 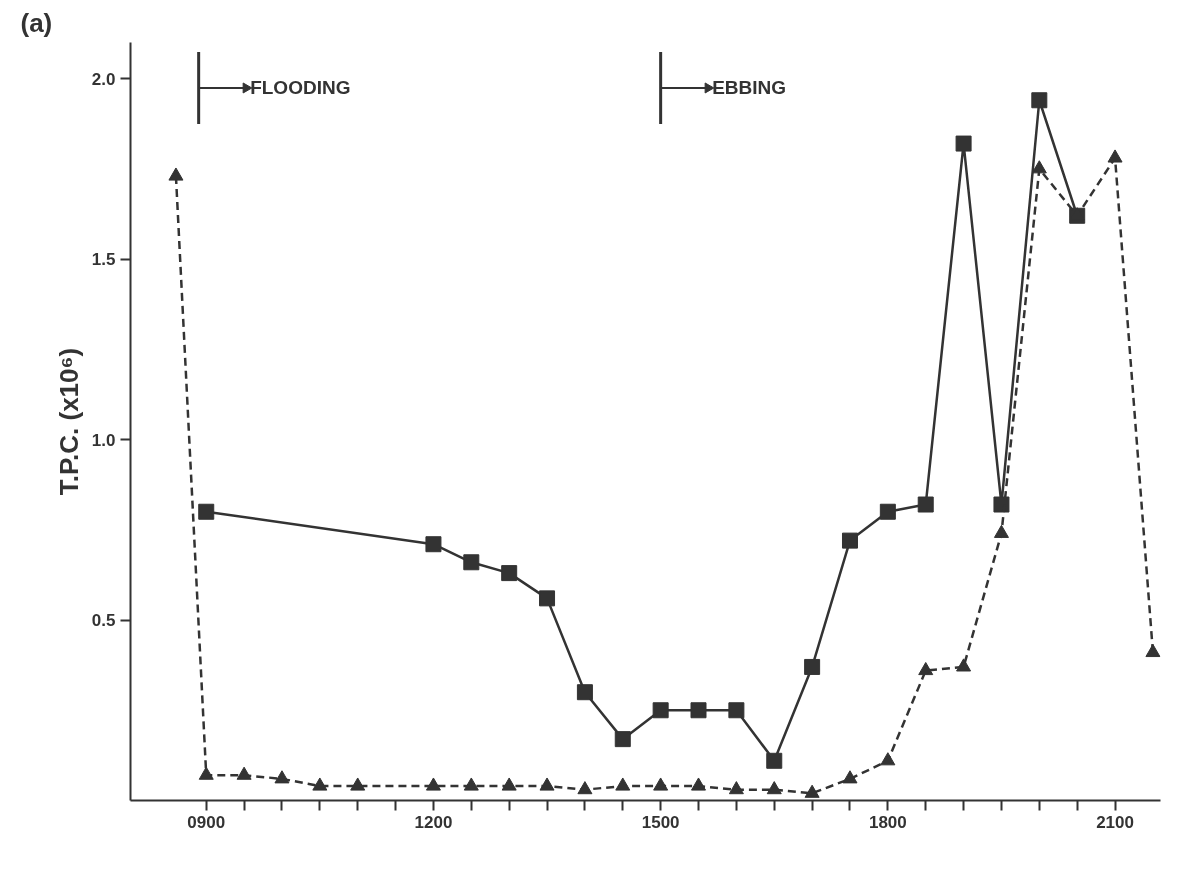 What do you see at coordinates (103, 621) in the screenshot?
I see `y-tick-label: 0.5` at bounding box center [103, 621].